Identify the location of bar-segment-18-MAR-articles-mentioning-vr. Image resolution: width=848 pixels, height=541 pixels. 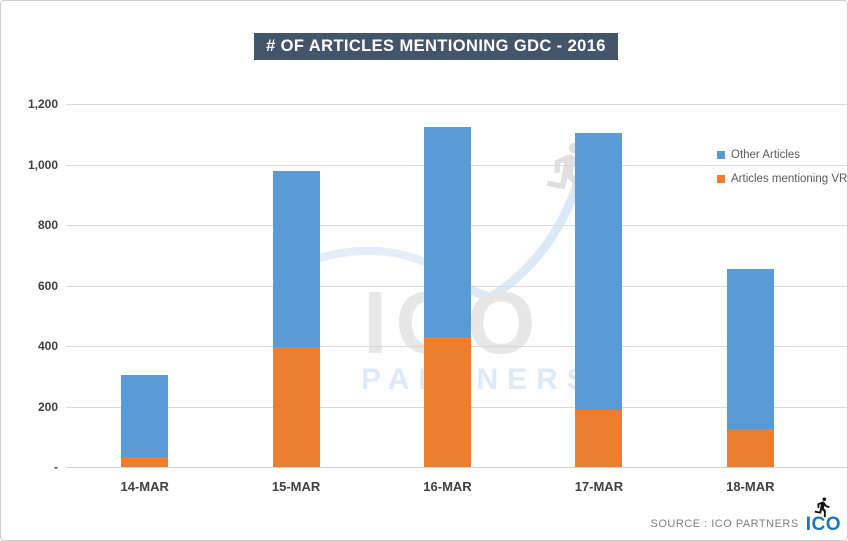
(750, 448).